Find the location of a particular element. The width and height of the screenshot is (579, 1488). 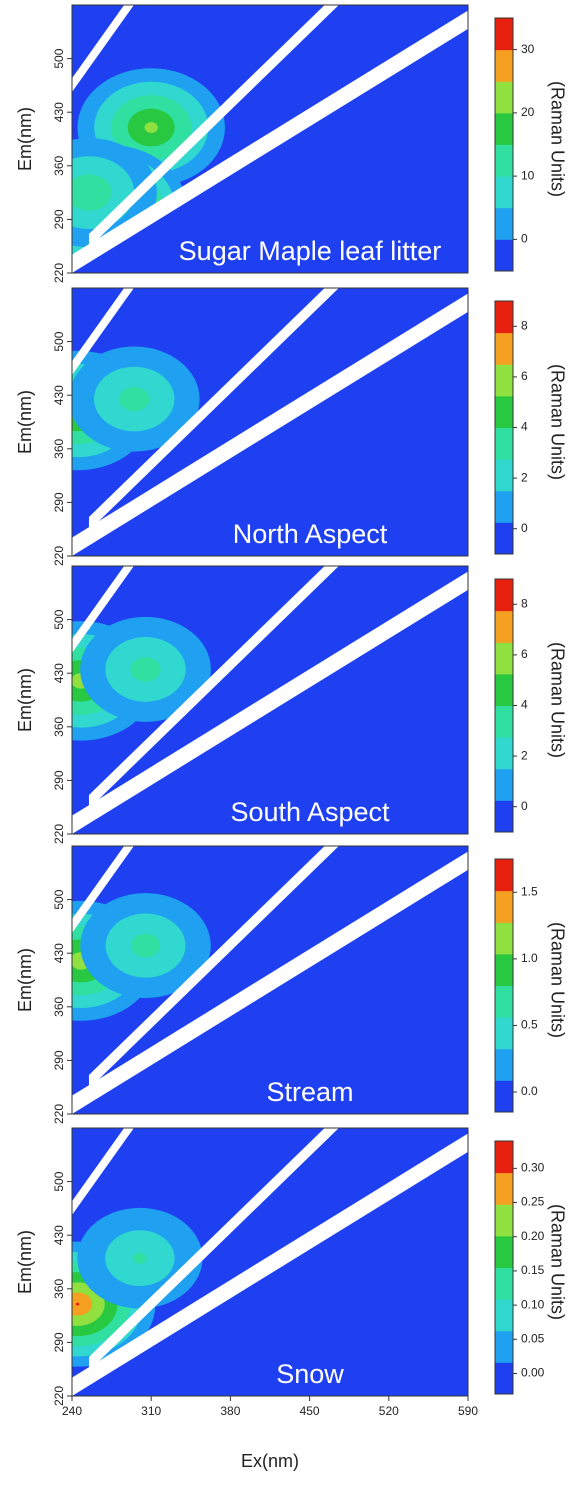

colorbar-tick-label: 1.0 is located at coordinates (529, 958).